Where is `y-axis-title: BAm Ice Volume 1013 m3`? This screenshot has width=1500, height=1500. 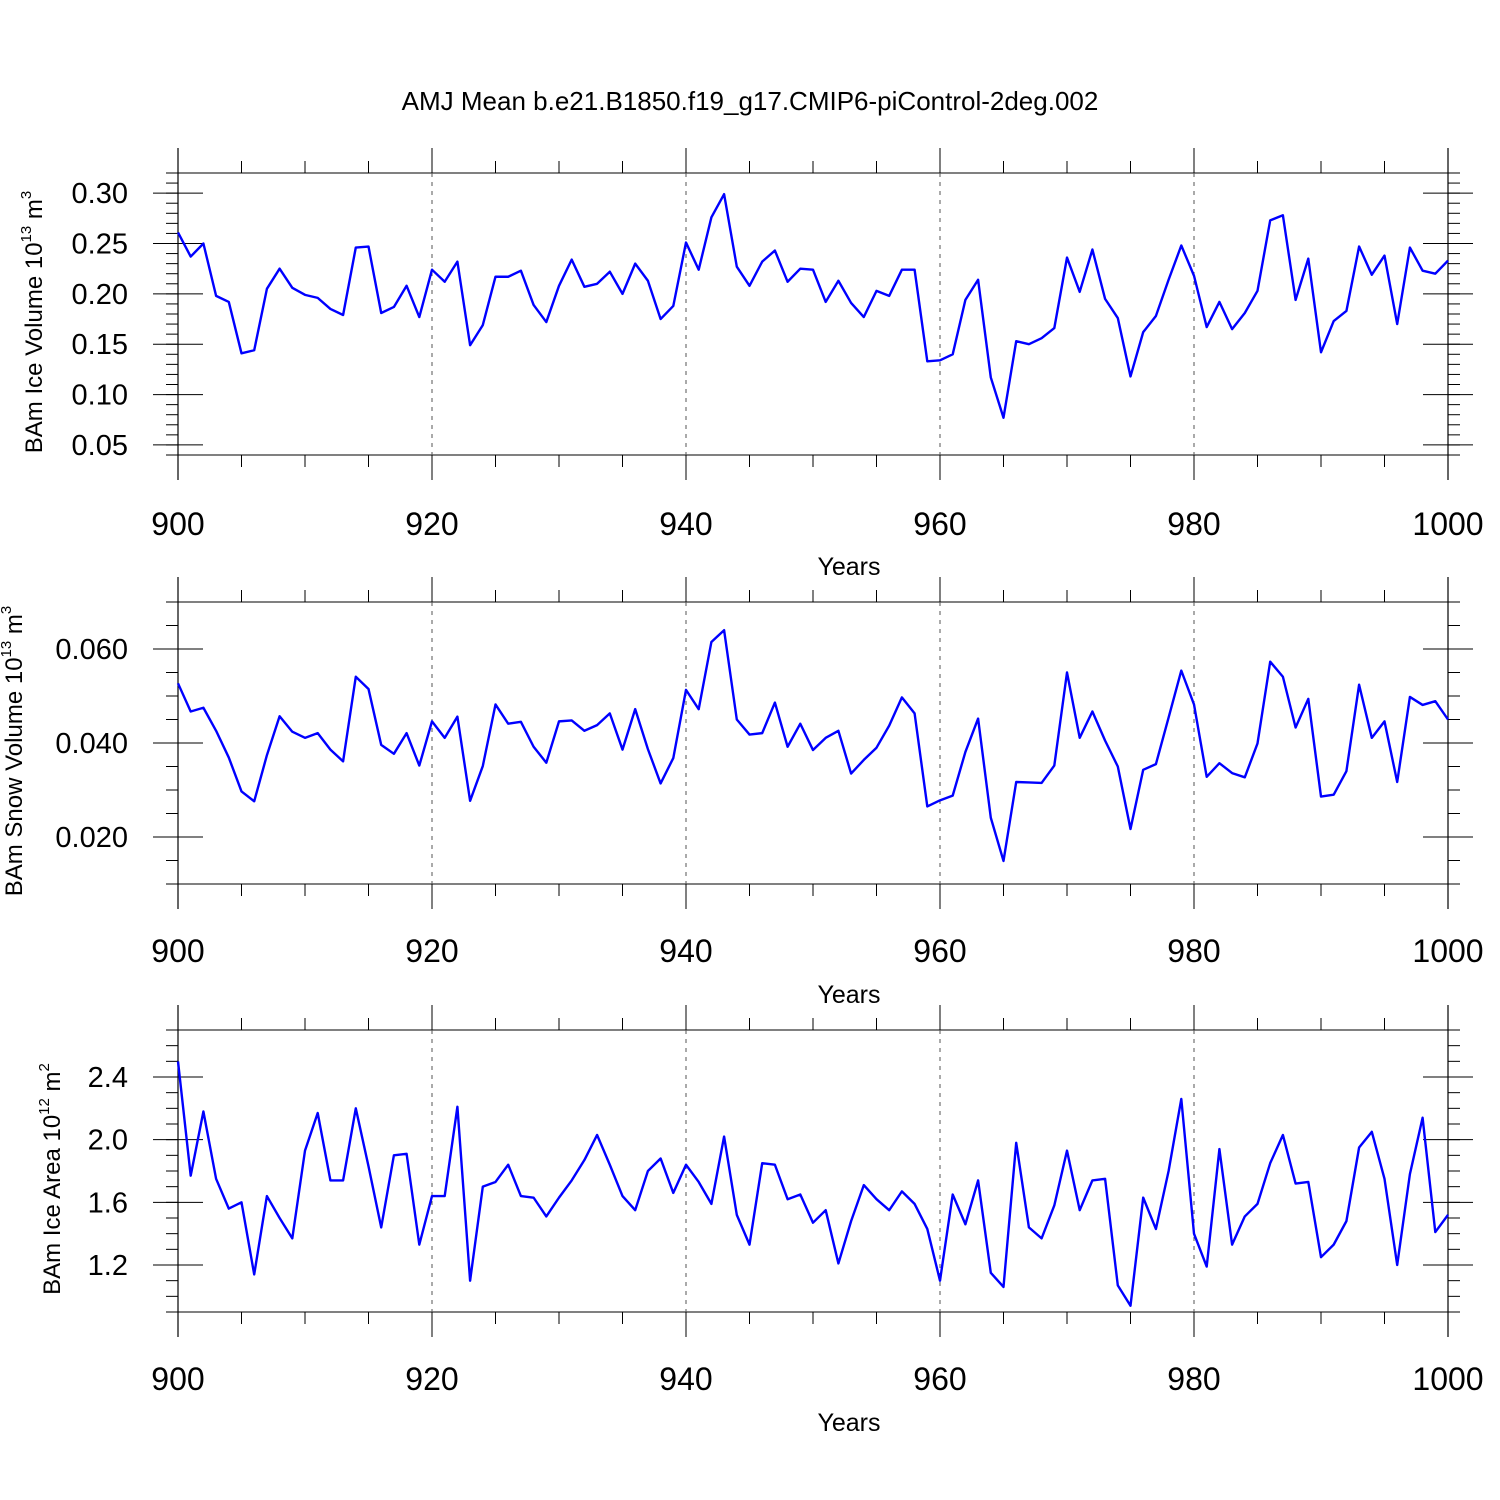 y-axis-title: BAm Ice Volume 1013 m3 is located at coordinates (33, 322).